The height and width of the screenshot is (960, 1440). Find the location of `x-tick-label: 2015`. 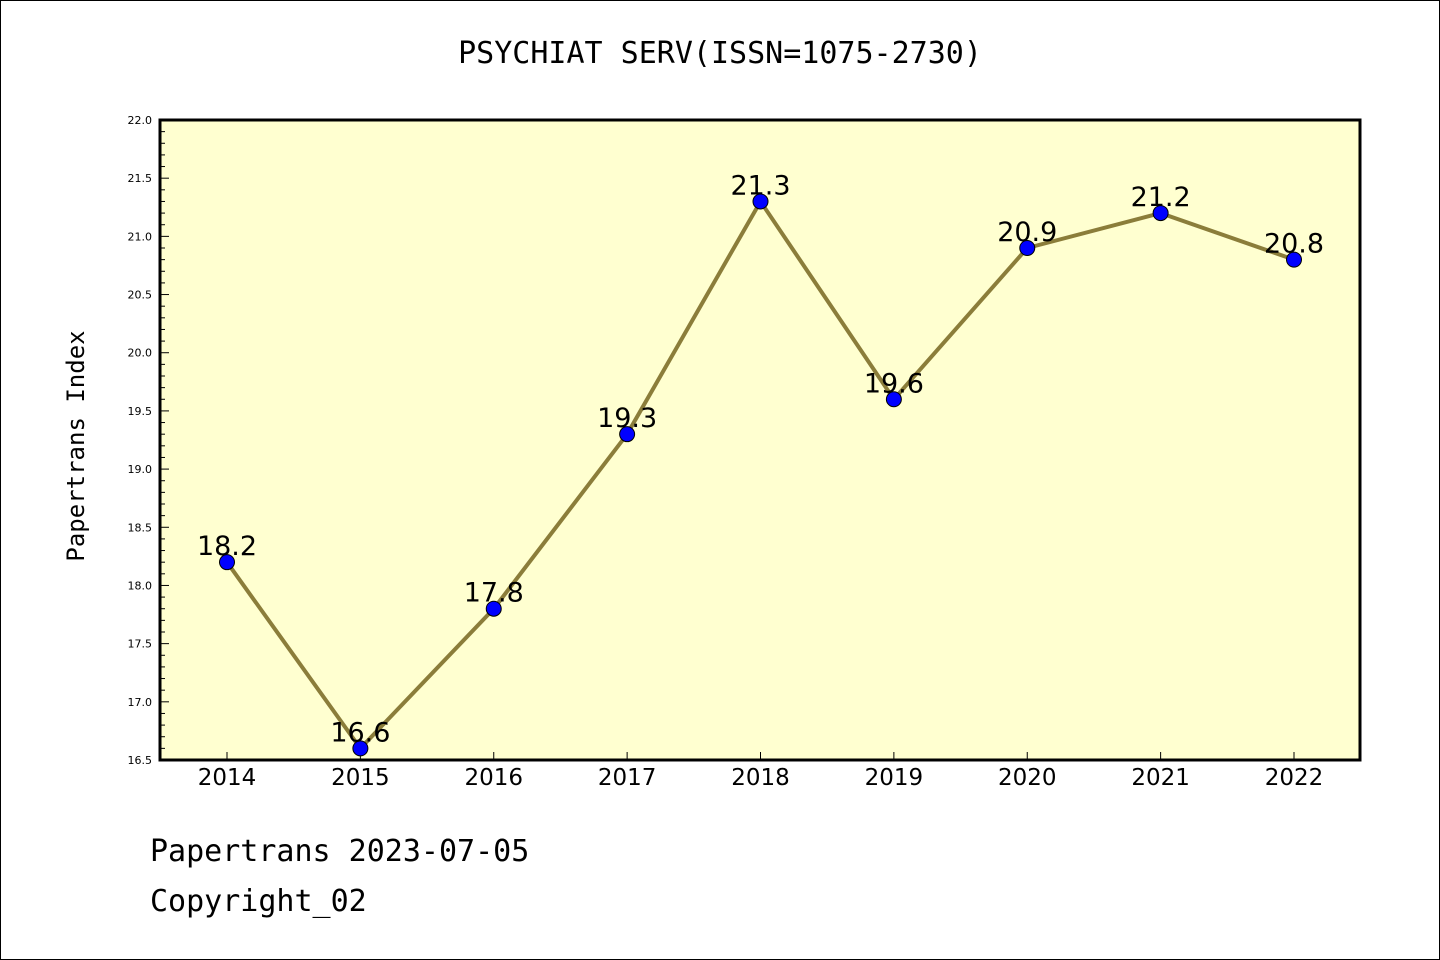

x-tick-label: 2015 is located at coordinates (360, 778).